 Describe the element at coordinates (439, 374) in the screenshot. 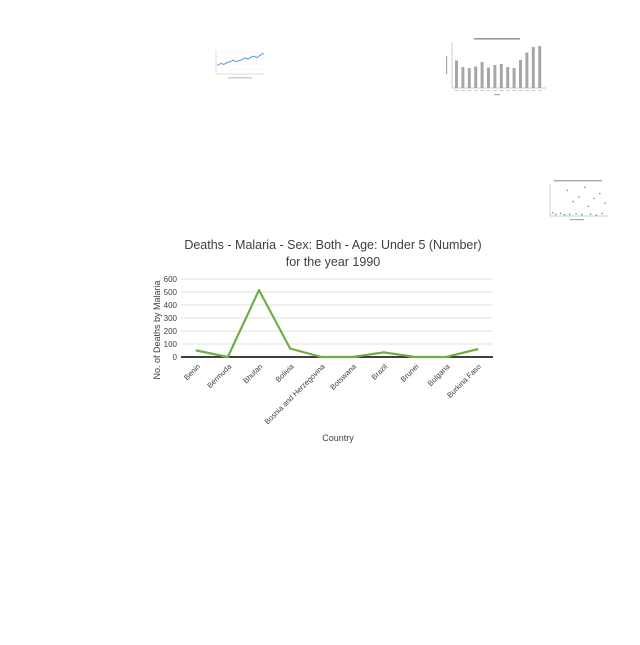

I see `x-tick-label: Bulgaria` at that location.